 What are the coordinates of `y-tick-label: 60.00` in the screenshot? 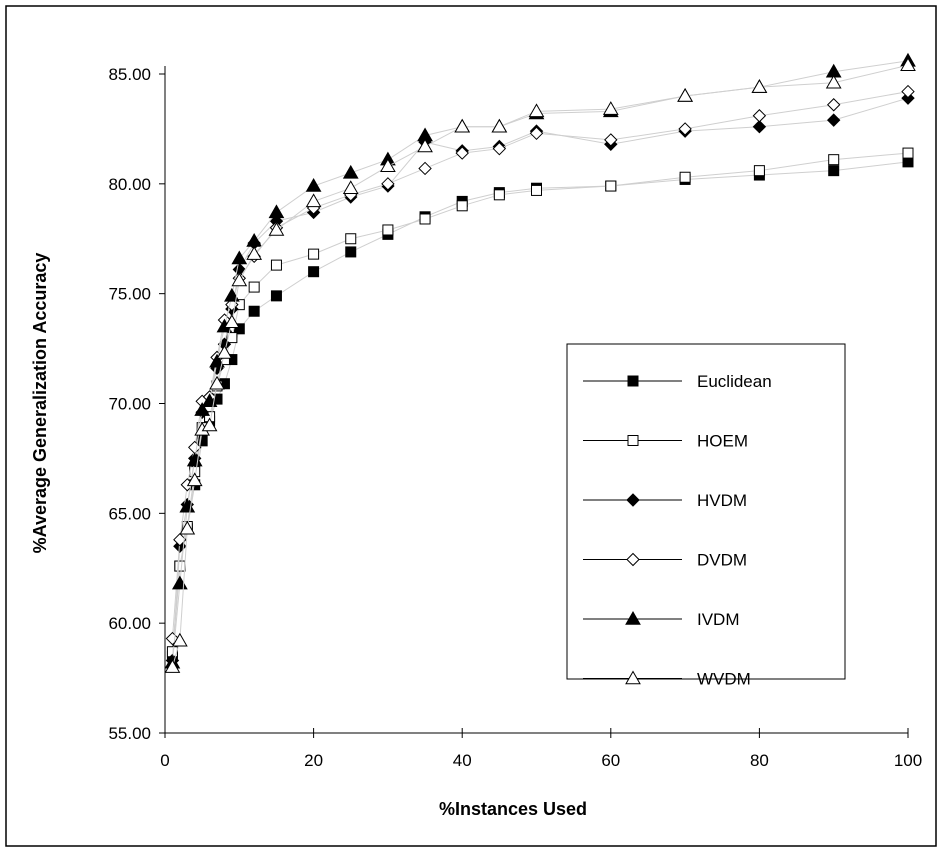 It's located at (129, 623).